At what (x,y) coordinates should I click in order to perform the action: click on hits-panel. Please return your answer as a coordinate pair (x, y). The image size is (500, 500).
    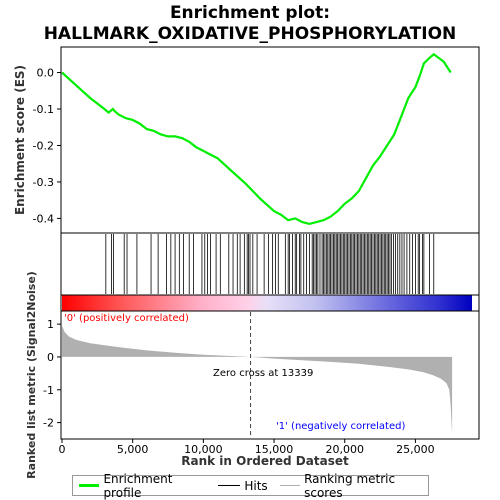
    Looking at the image, I should click on (270, 264).